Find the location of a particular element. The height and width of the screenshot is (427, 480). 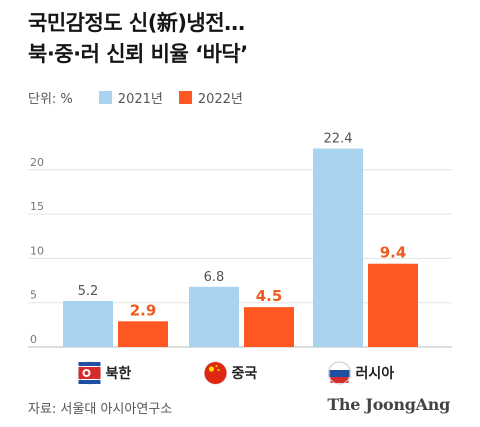

legend-swatch-2021 is located at coordinates (105, 97).